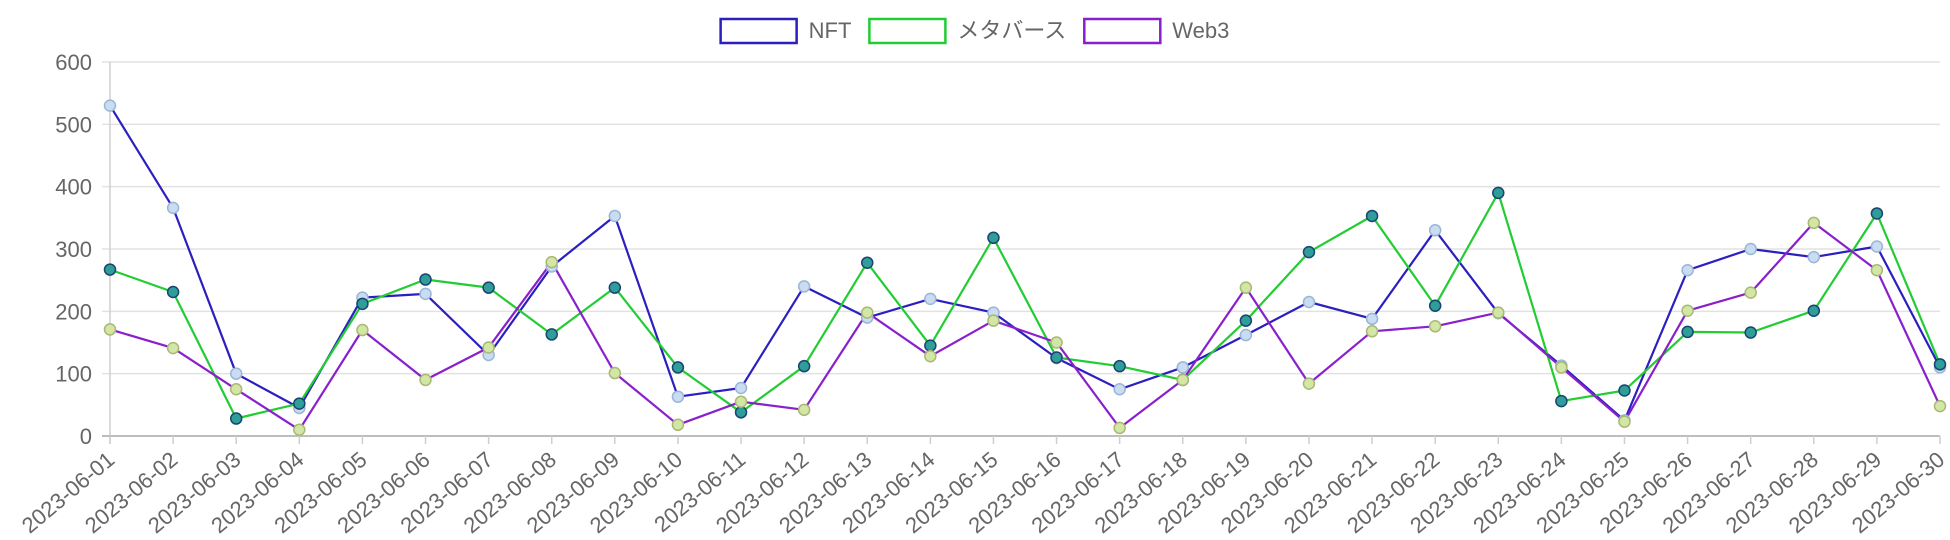  What do you see at coordinates (425, 279) in the screenshot?
I see `data-point: メタバース 2023-06-06: 251` at bounding box center [425, 279].